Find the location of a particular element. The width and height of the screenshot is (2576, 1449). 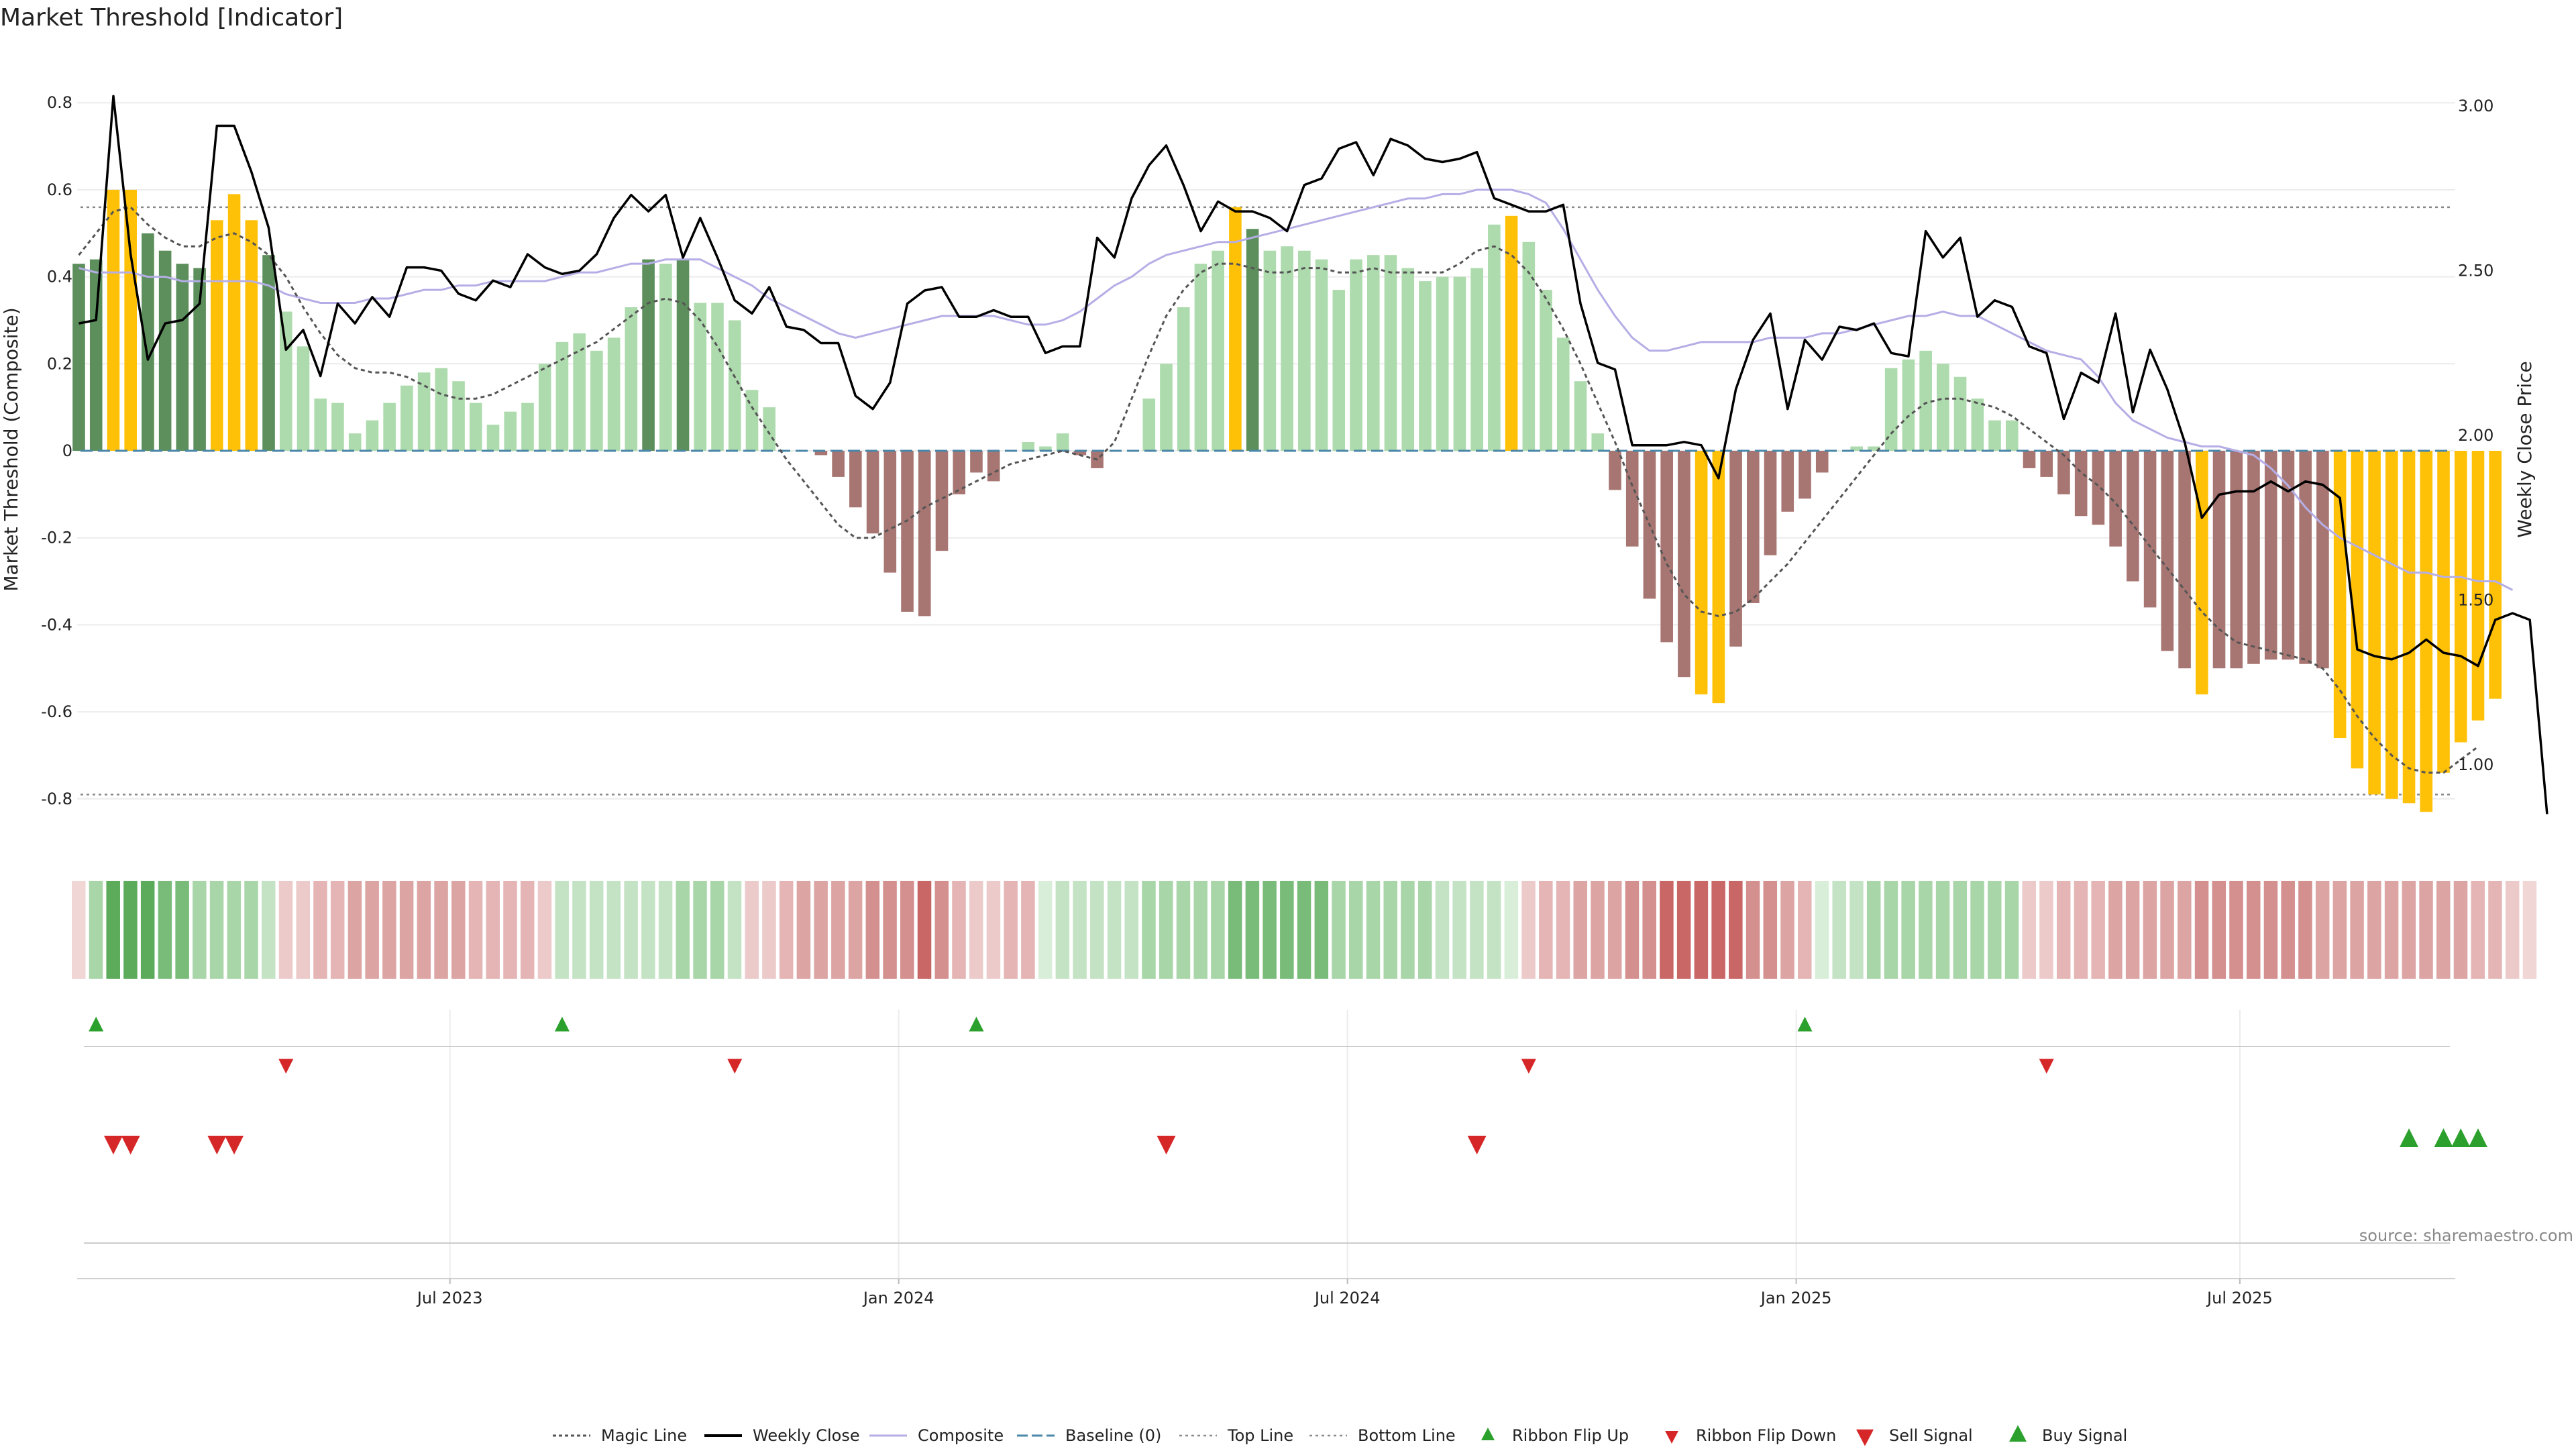

source-note: source: sharemaestro.com is located at coordinates (2466, 1235).